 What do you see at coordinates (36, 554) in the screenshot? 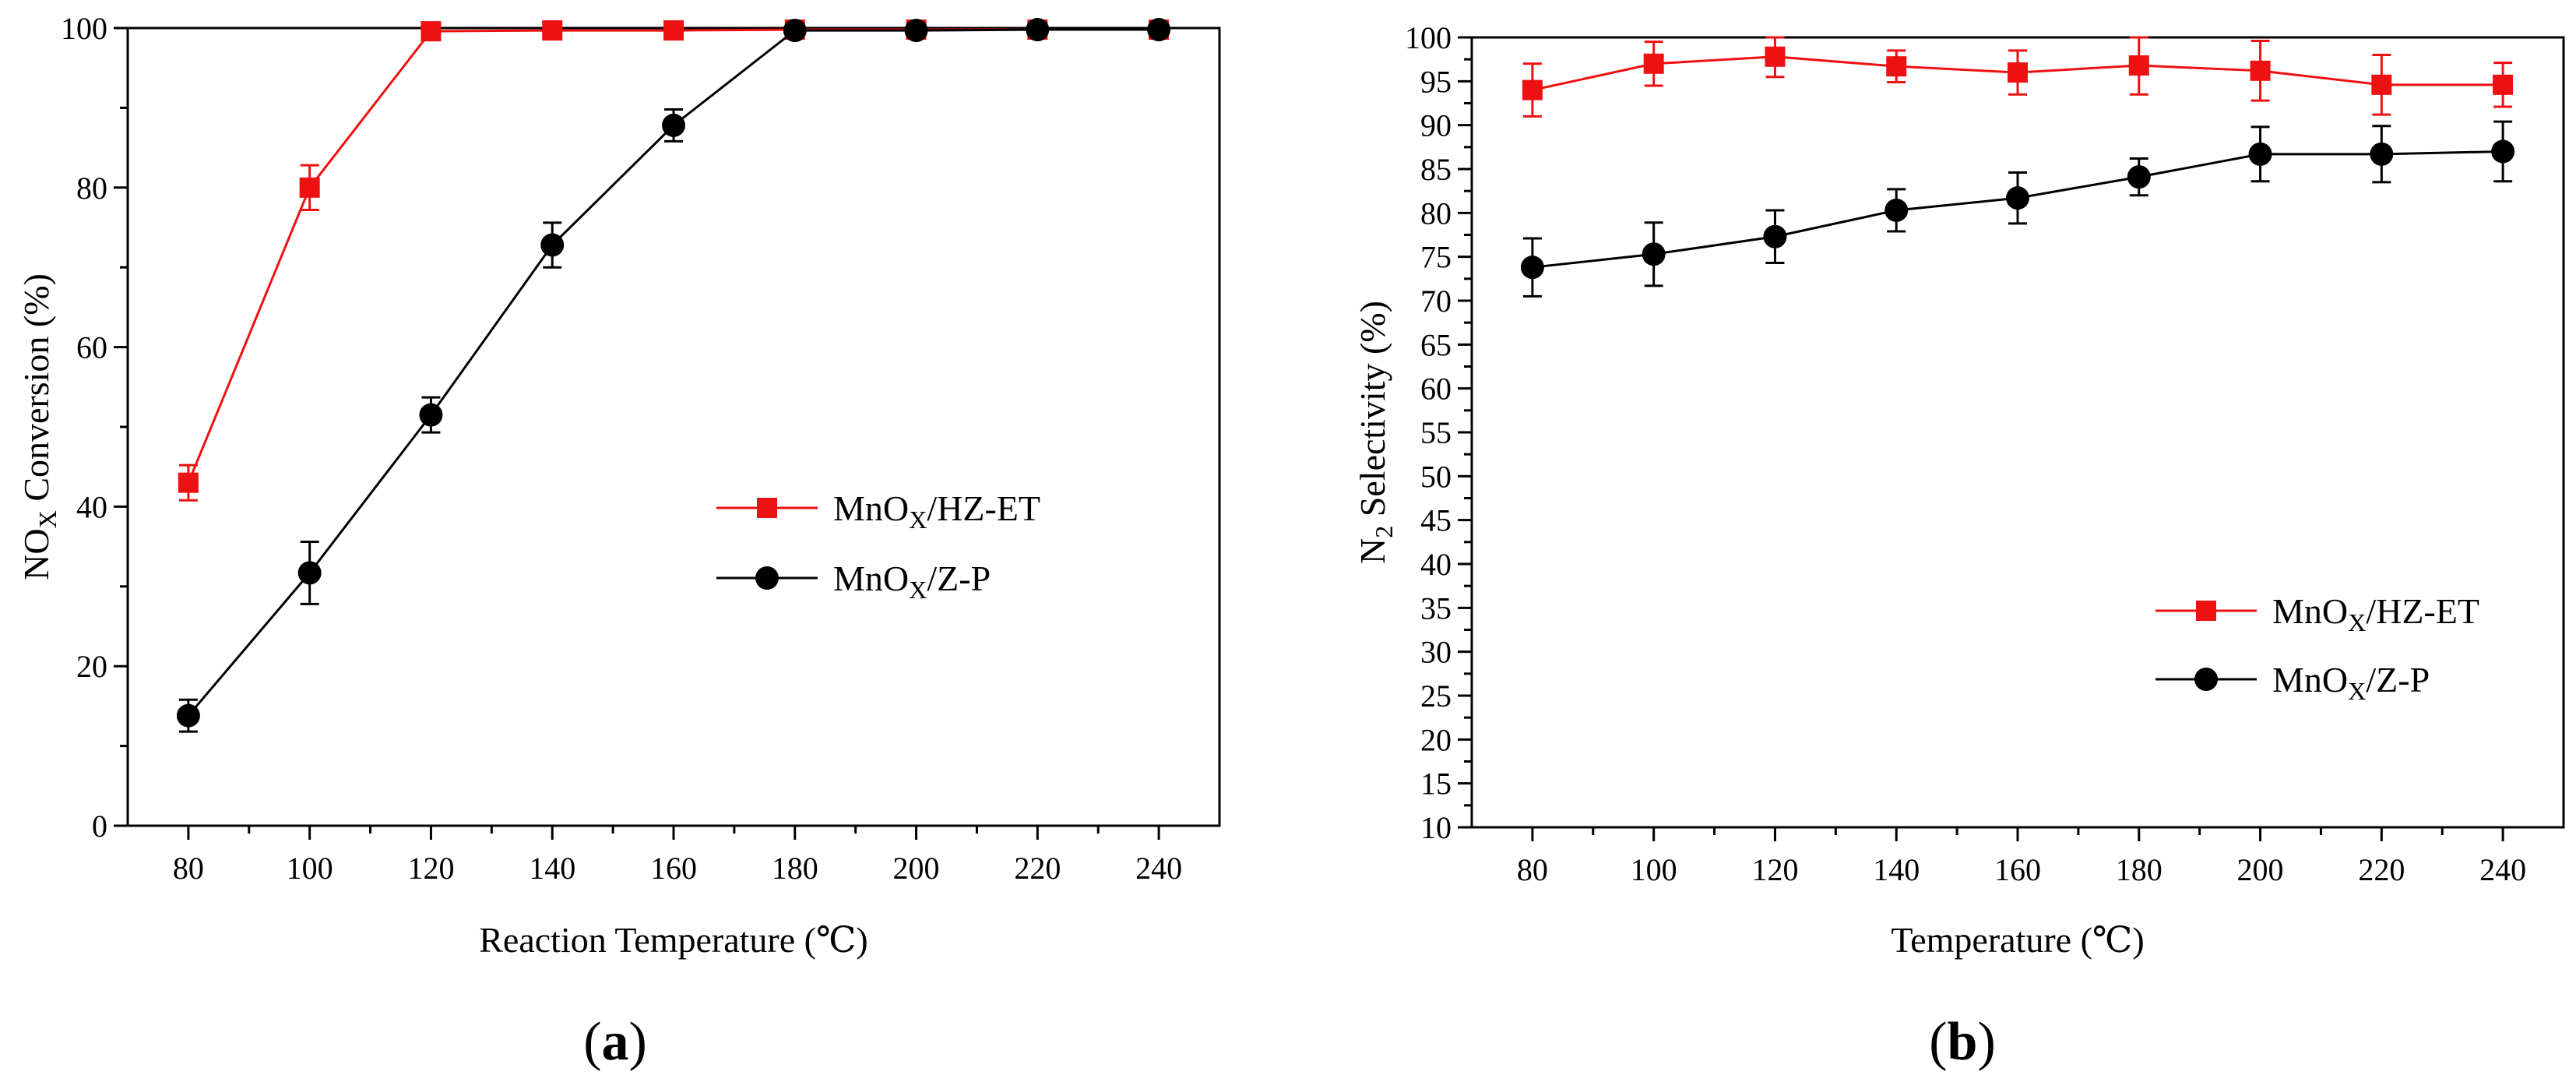
I see `y-axis-title-part: NO` at bounding box center [36, 554].